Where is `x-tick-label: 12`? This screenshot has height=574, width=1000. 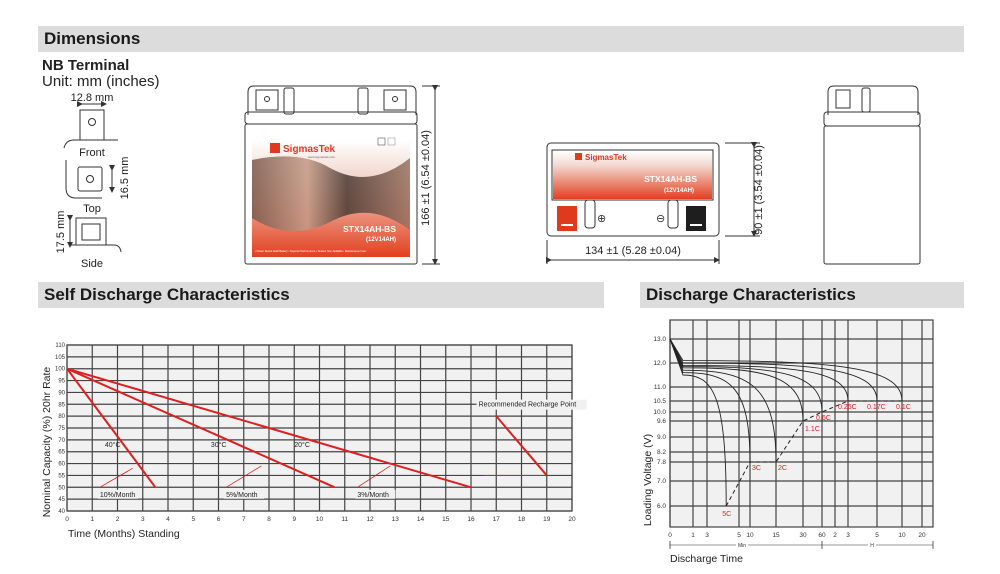
x-tick-label: 12 is located at coordinates (370, 519).